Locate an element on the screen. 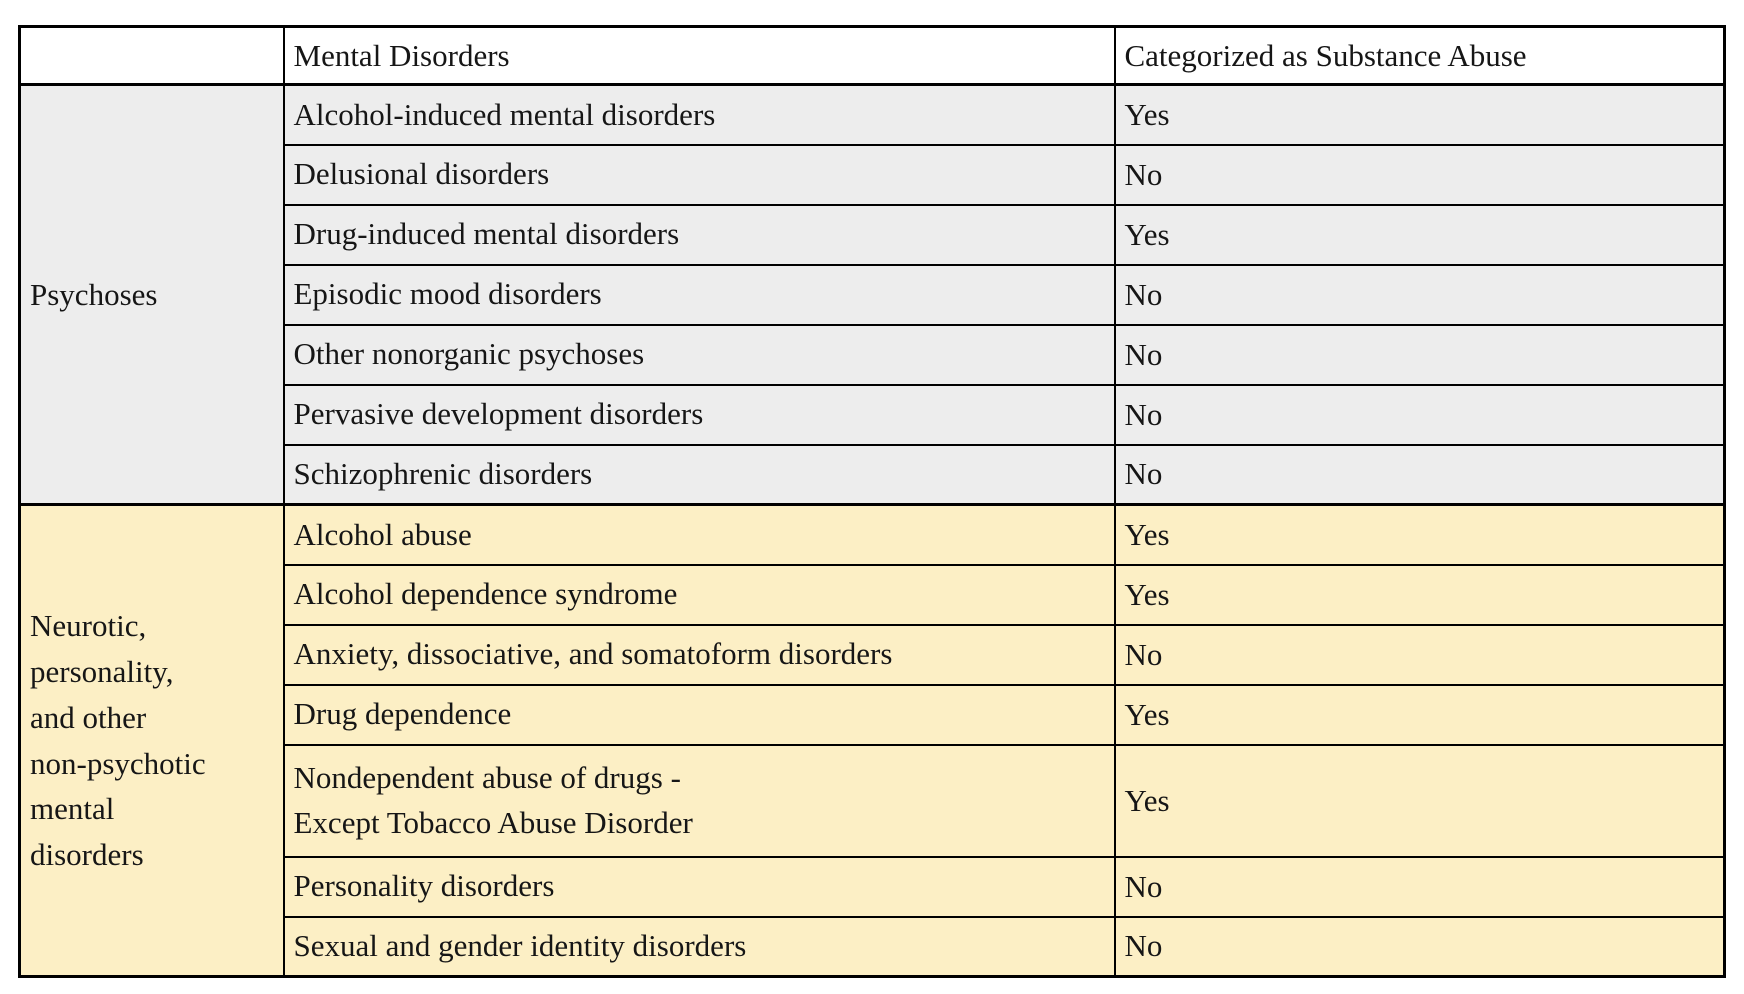 Image resolution: width=1744 pixels, height=994 pixels. table-row: Pervasive development disorders No is located at coordinates (873, 414).